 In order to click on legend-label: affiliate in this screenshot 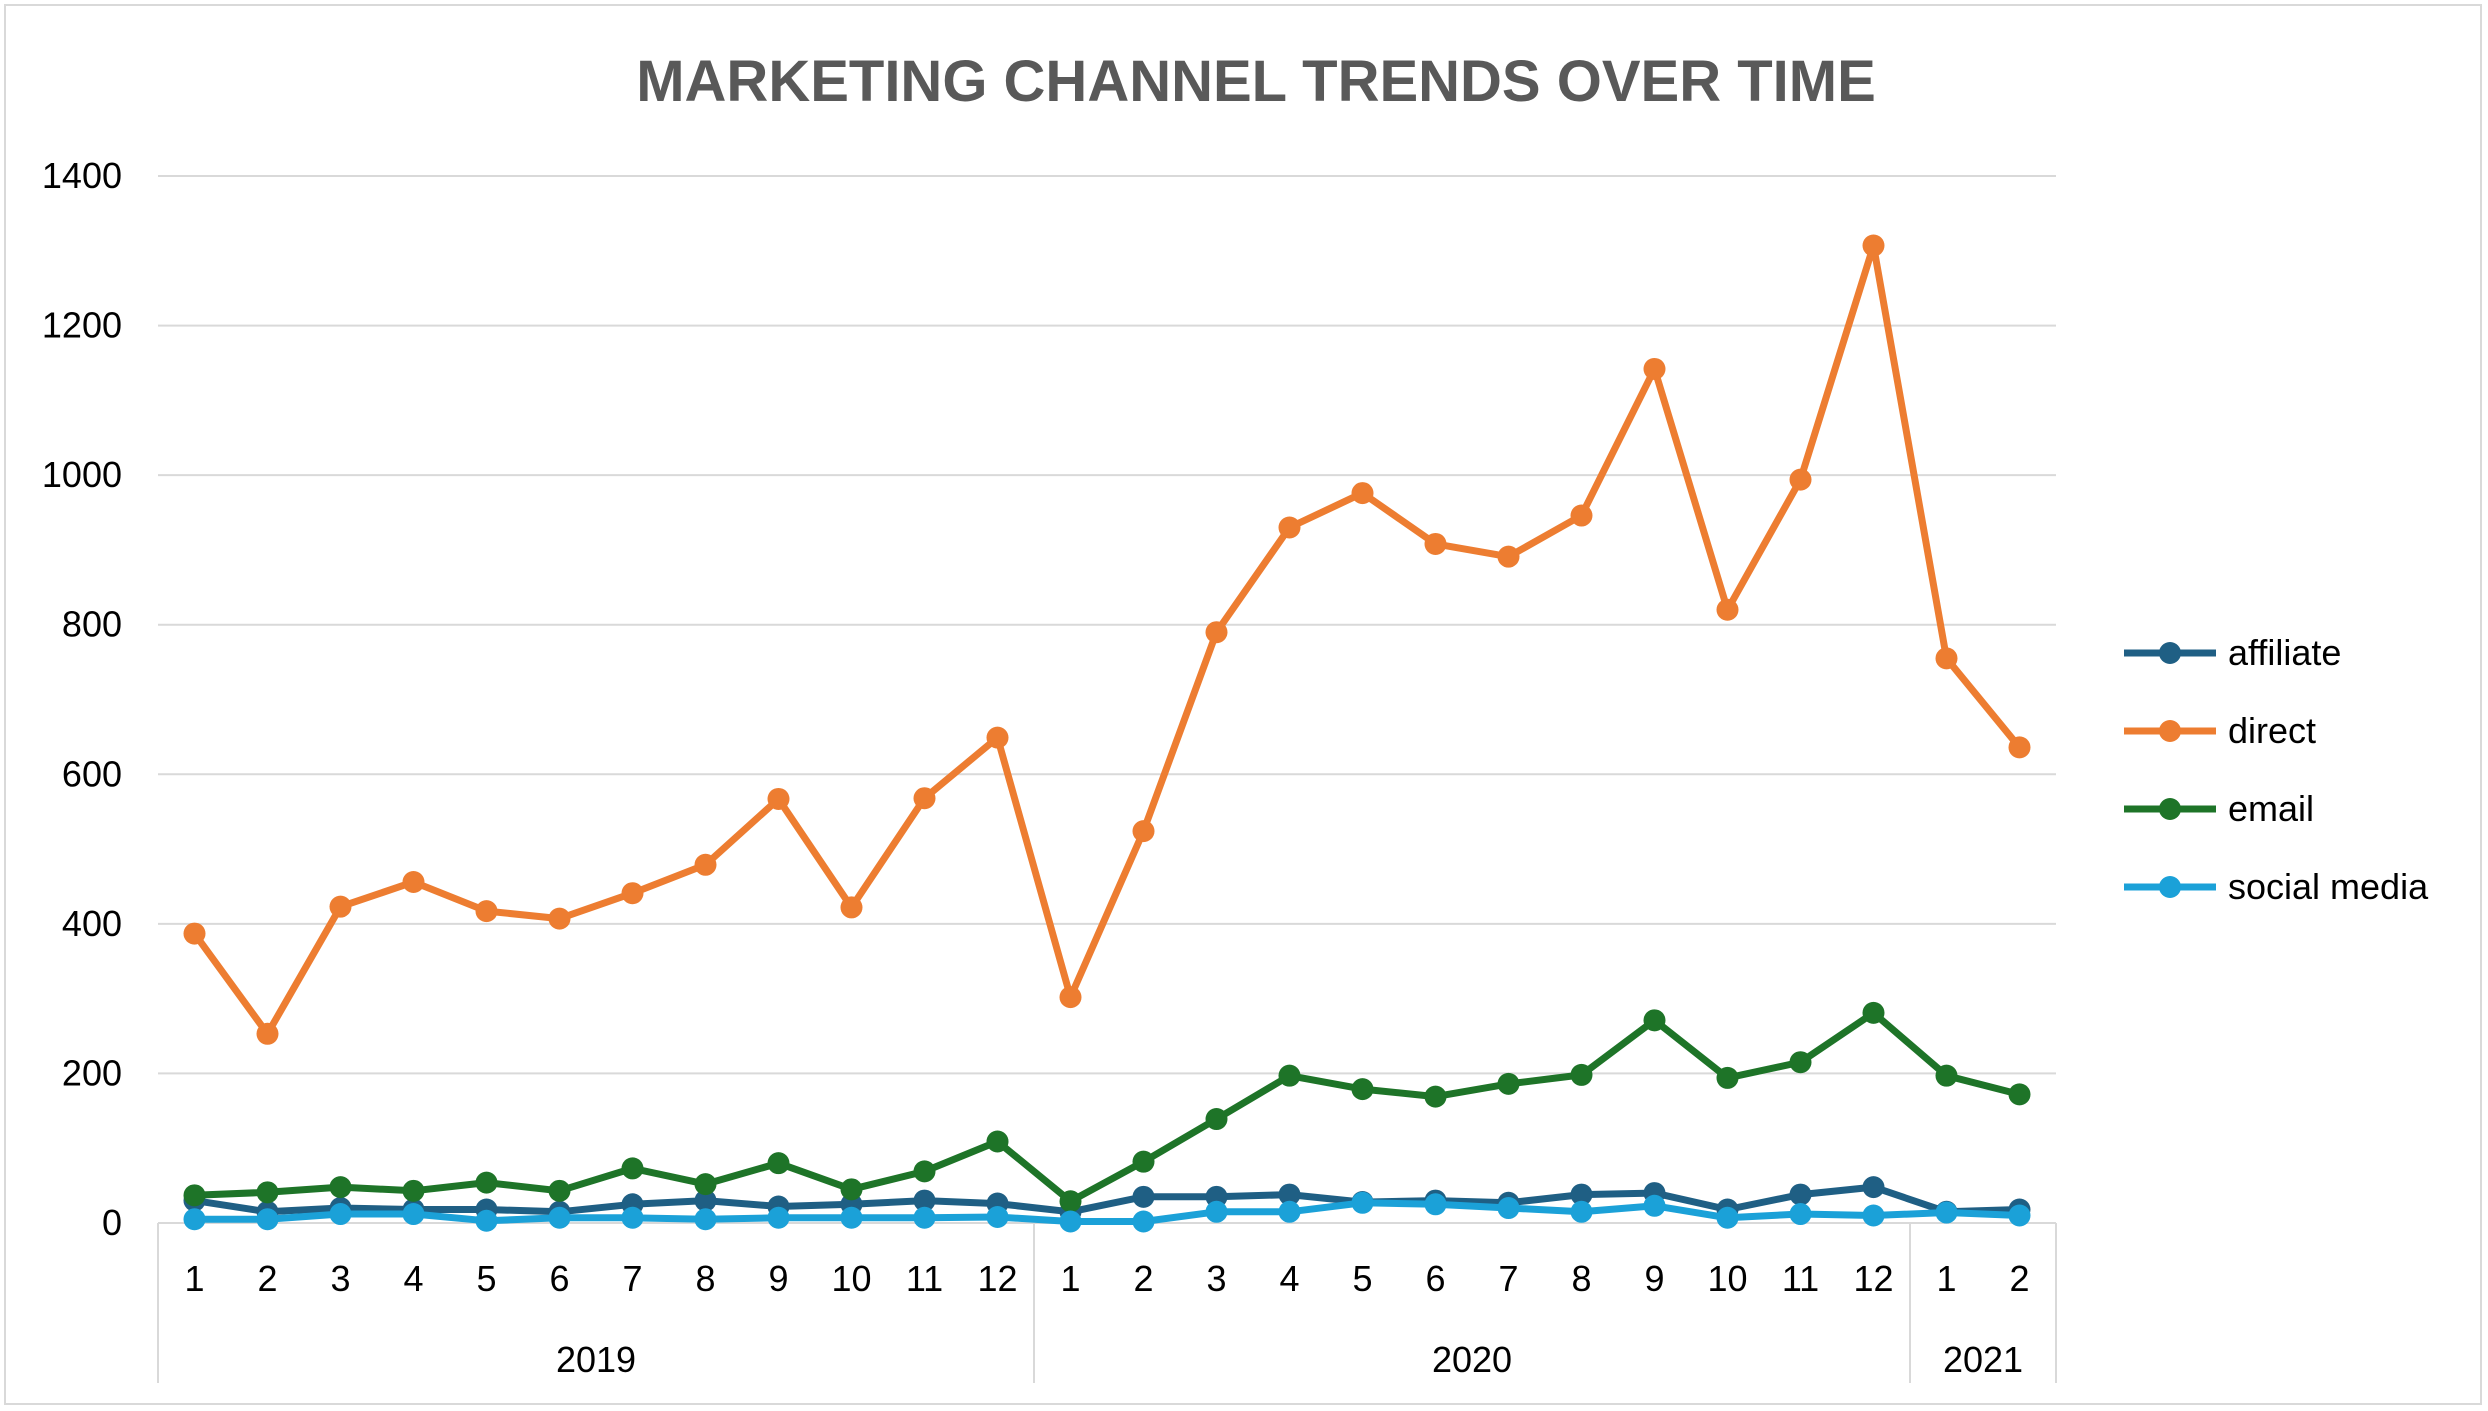, I will do `click(2284, 652)`.